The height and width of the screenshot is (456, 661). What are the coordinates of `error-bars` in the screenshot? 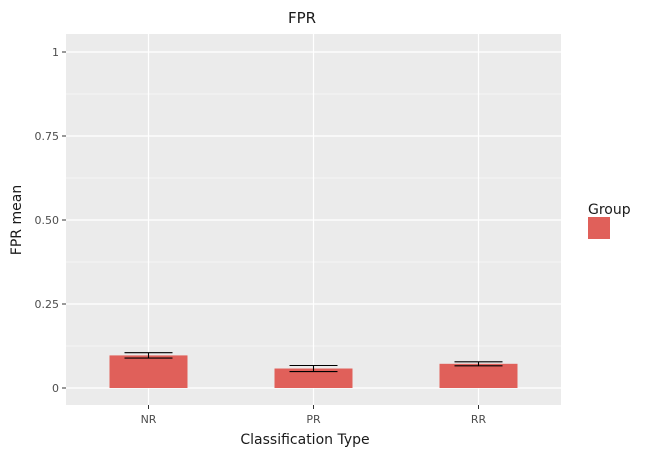 It's located at (313, 362).